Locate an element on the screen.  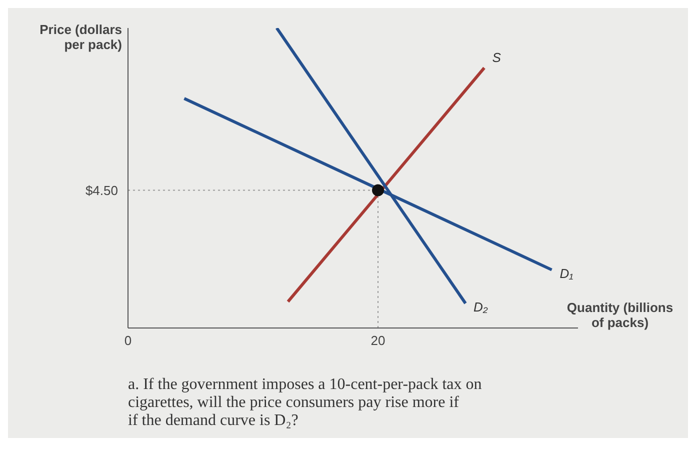
series-label: S is located at coordinates (497, 57).